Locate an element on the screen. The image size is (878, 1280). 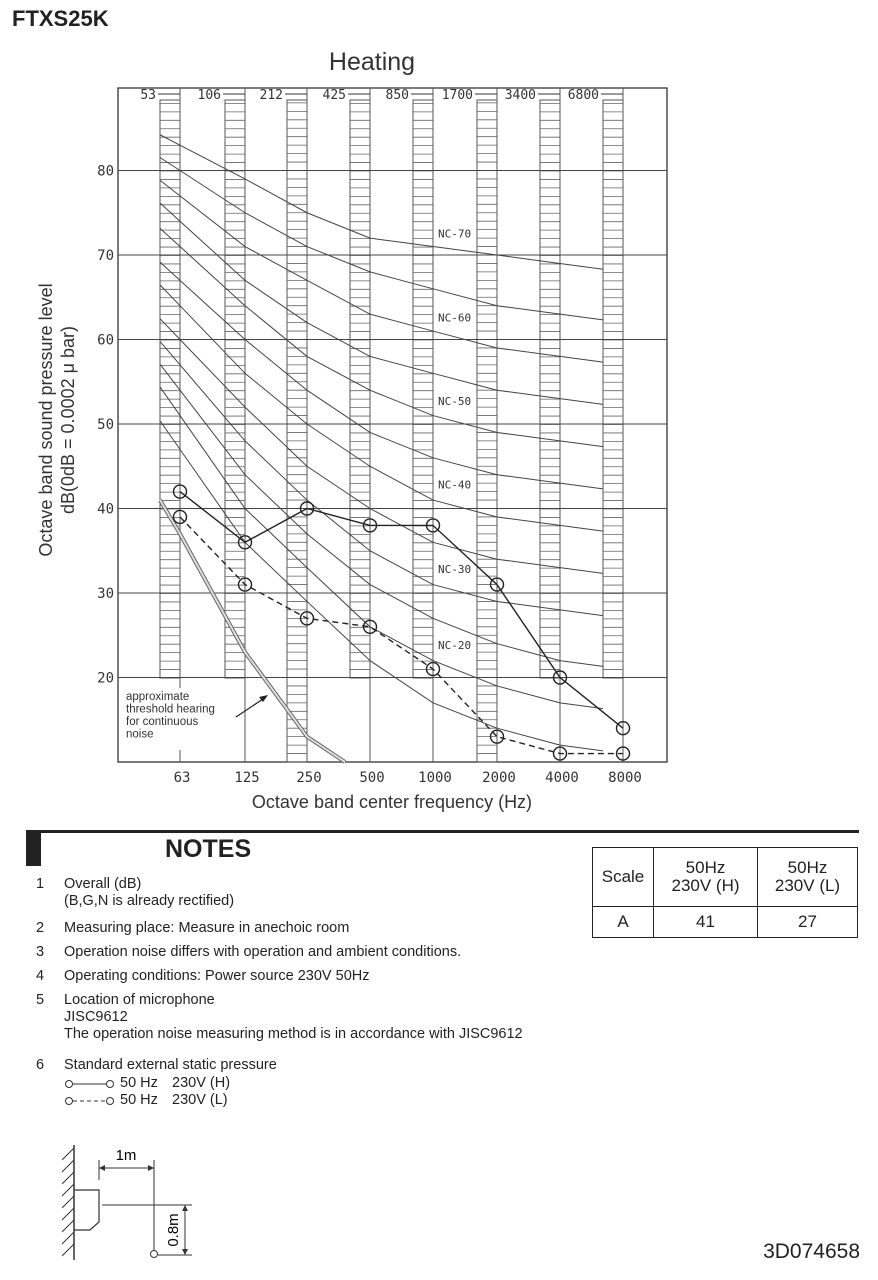
threshold-annotation-bg is located at coordinates (180, 719).